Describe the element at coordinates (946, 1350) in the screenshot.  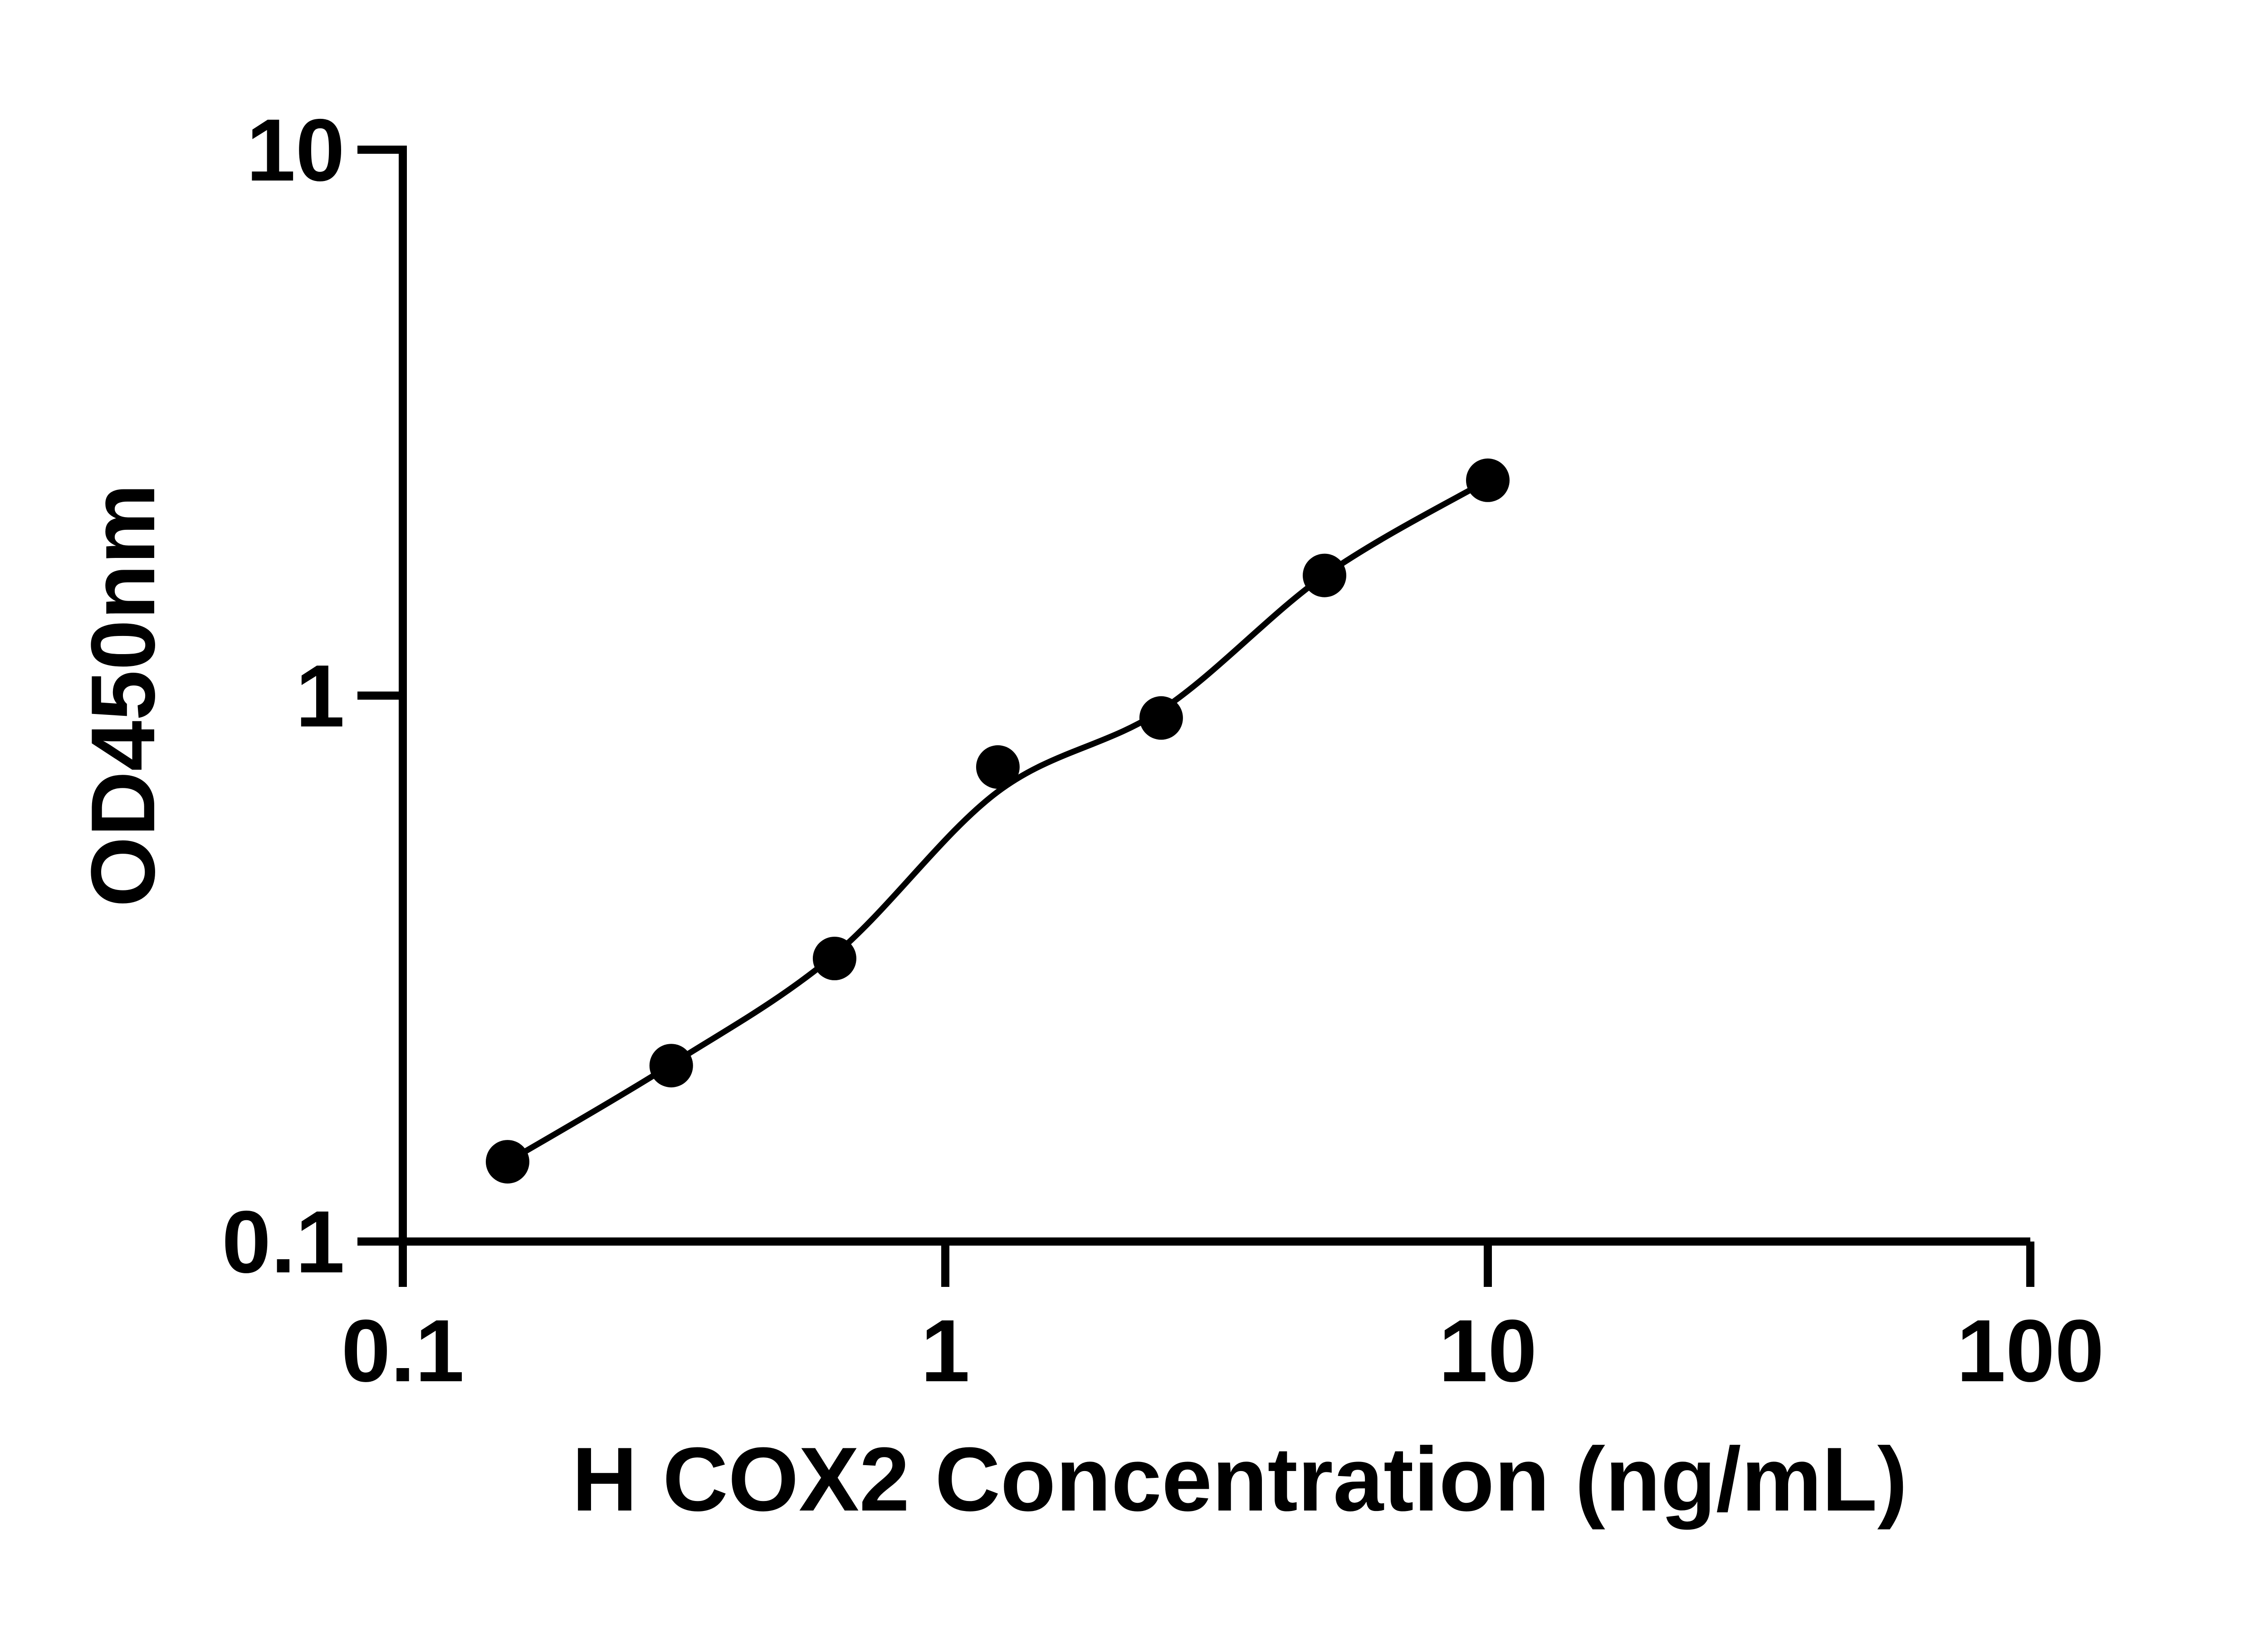
I see `x-tick-label: 1` at that location.